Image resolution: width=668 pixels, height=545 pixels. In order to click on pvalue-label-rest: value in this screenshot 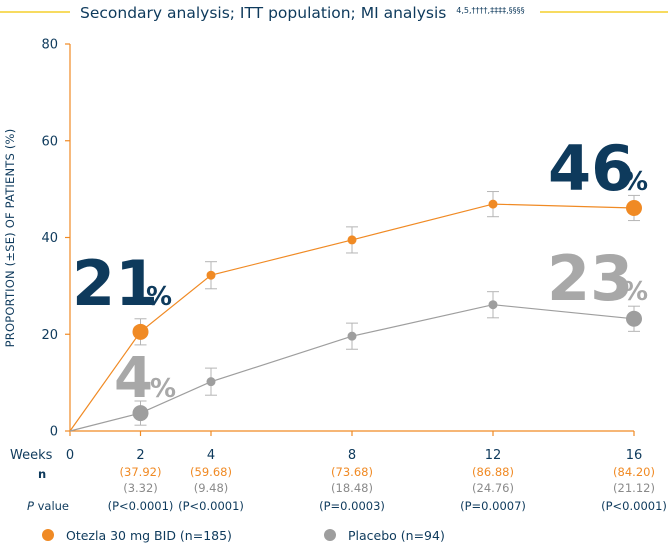, I will do `click(51, 506)`.